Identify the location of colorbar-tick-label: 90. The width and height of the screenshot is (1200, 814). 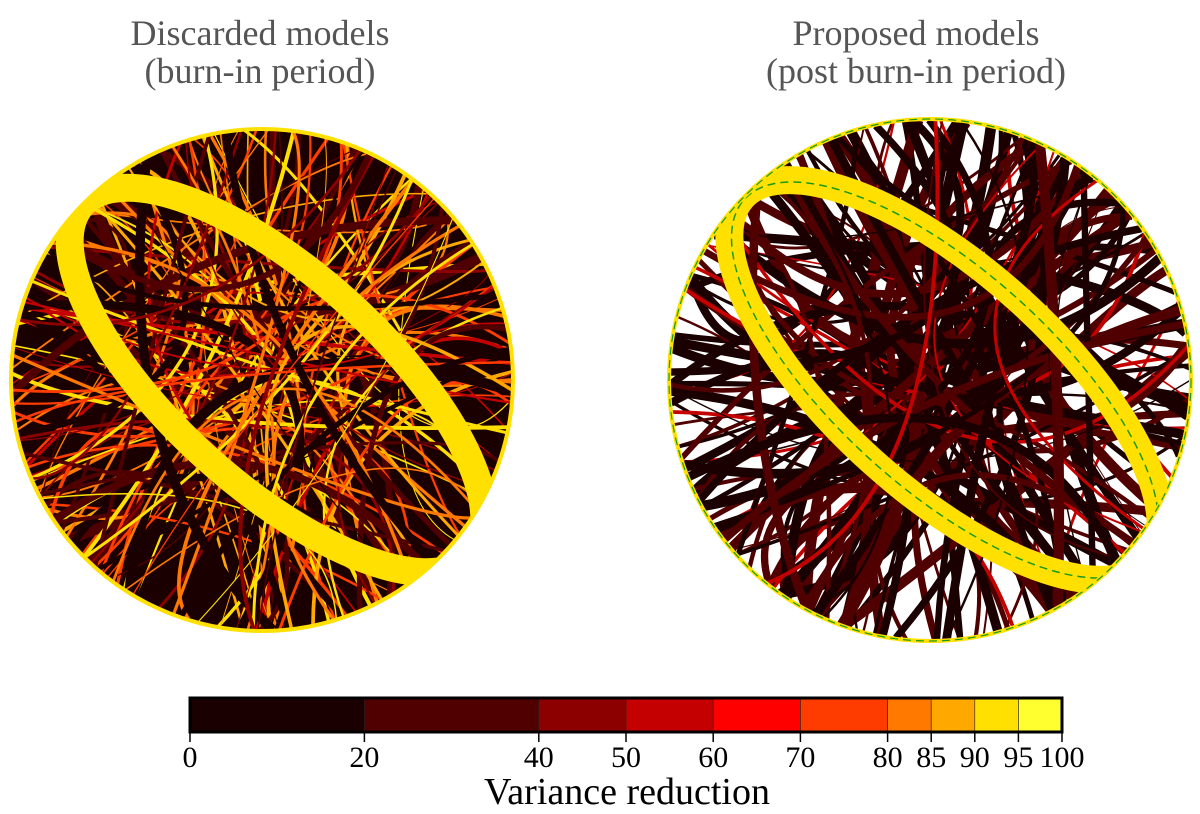
(974, 757).